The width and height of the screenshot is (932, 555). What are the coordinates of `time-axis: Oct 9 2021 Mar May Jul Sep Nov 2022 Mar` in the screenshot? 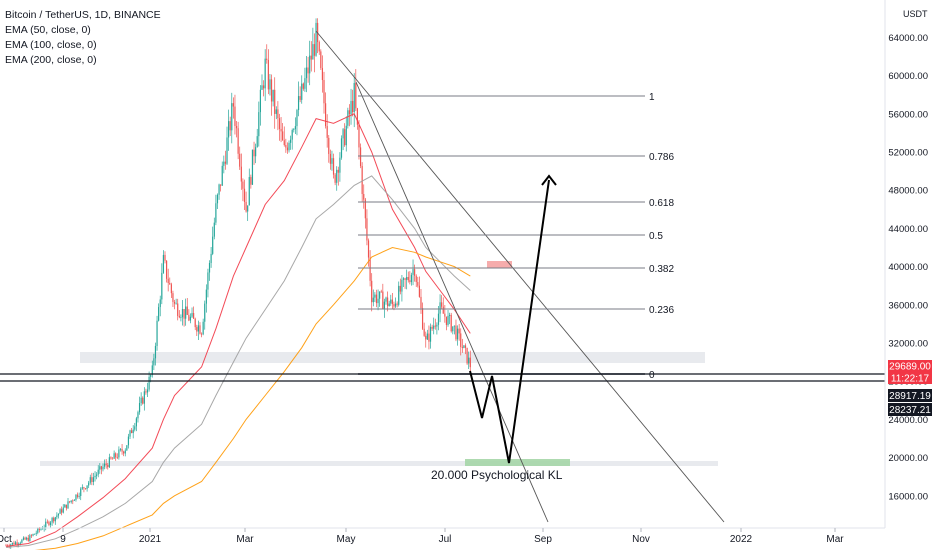 It's located at (422, 536).